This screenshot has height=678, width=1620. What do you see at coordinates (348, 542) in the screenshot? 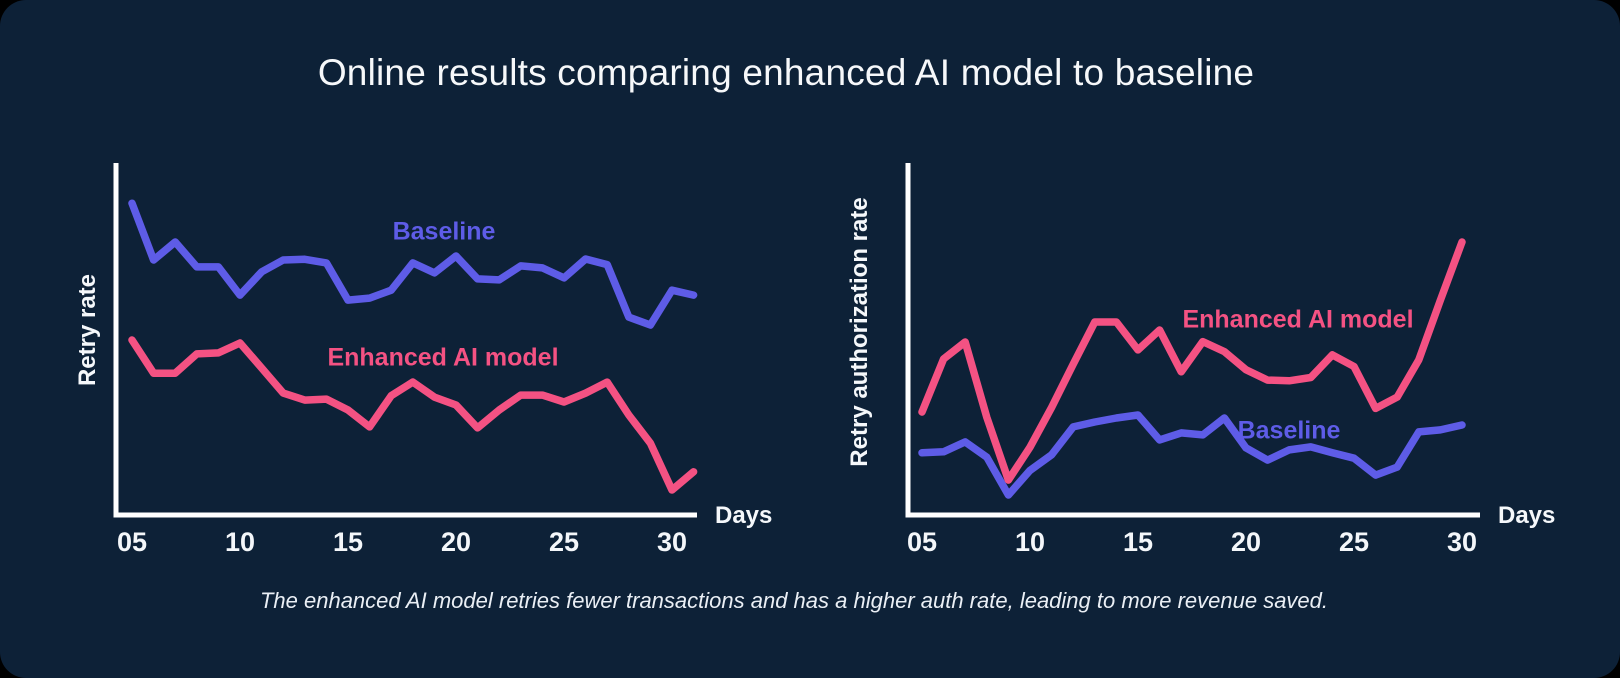
I see `left-x-tick-15: 15` at bounding box center [348, 542].